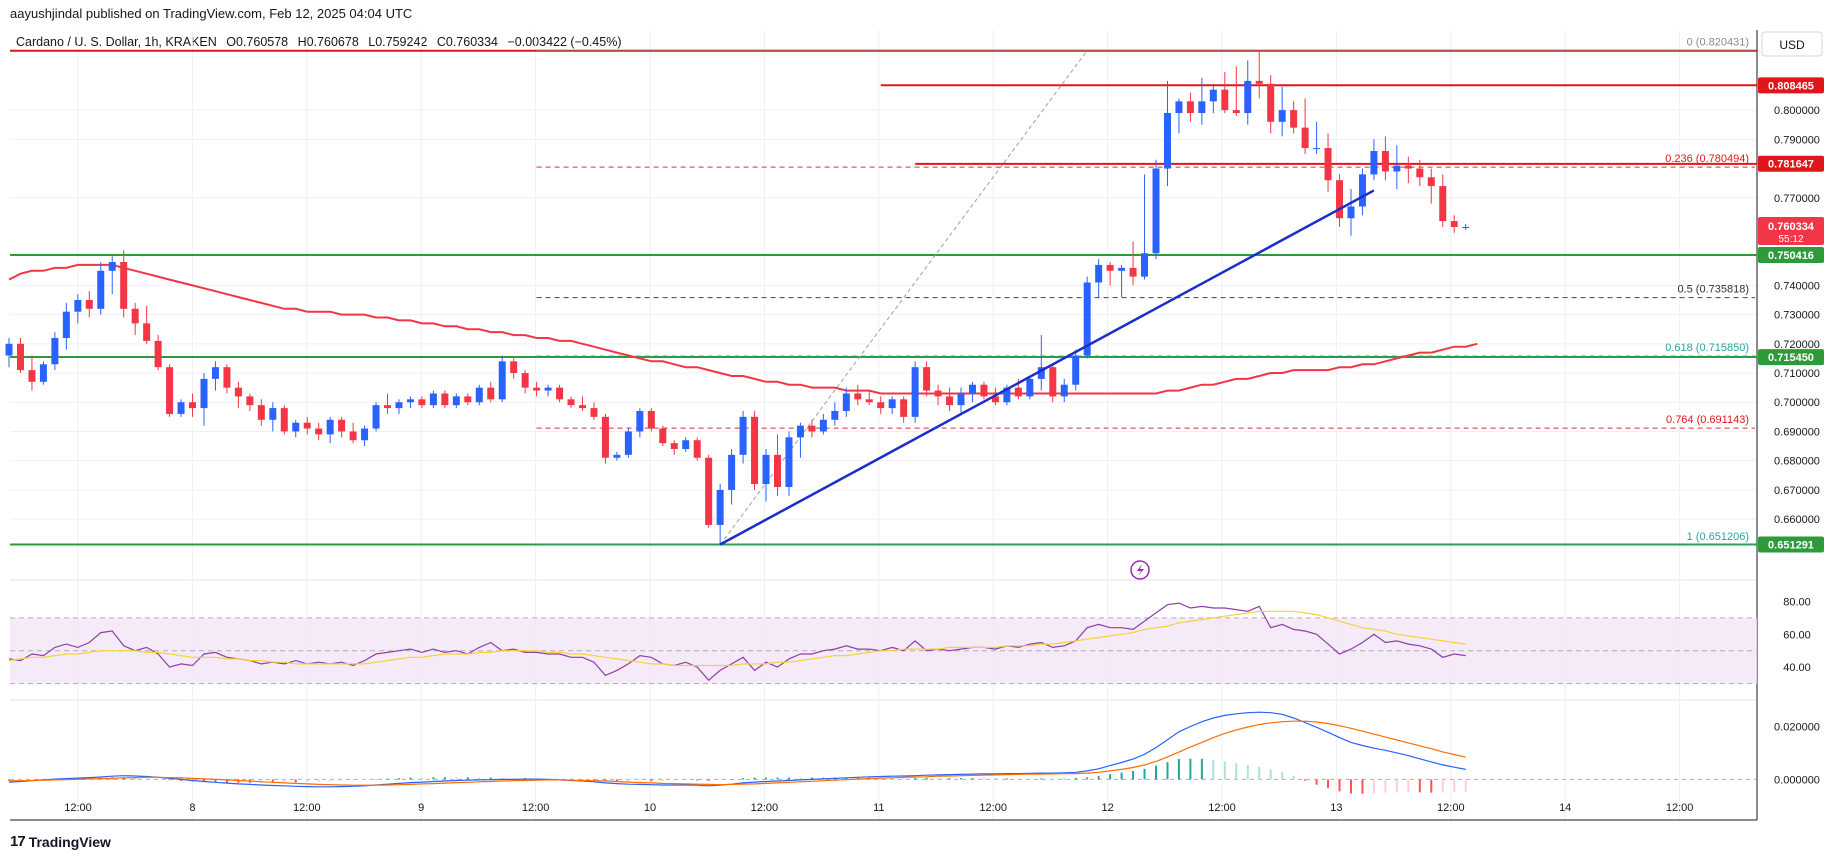 The height and width of the screenshot is (857, 1835). I want to click on tradingview-logo-icon: 17, so click(18, 841).